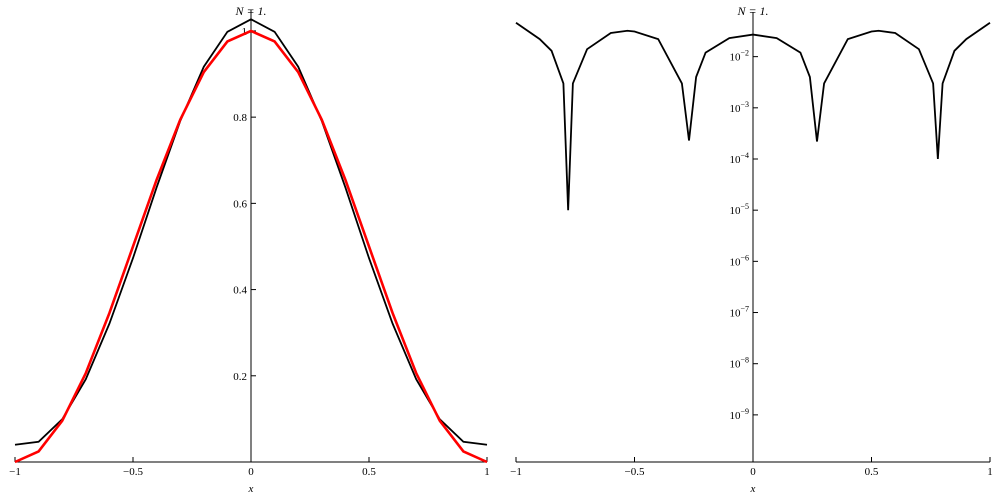  Describe the element at coordinates (739, 363) in the screenshot. I see `y-tick-label: 10⁻⁸` at that location.